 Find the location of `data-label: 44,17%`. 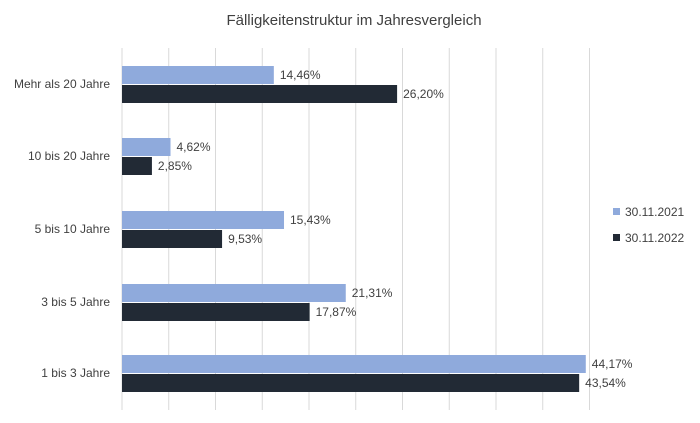

data-label: 44,17% is located at coordinates (612, 364).